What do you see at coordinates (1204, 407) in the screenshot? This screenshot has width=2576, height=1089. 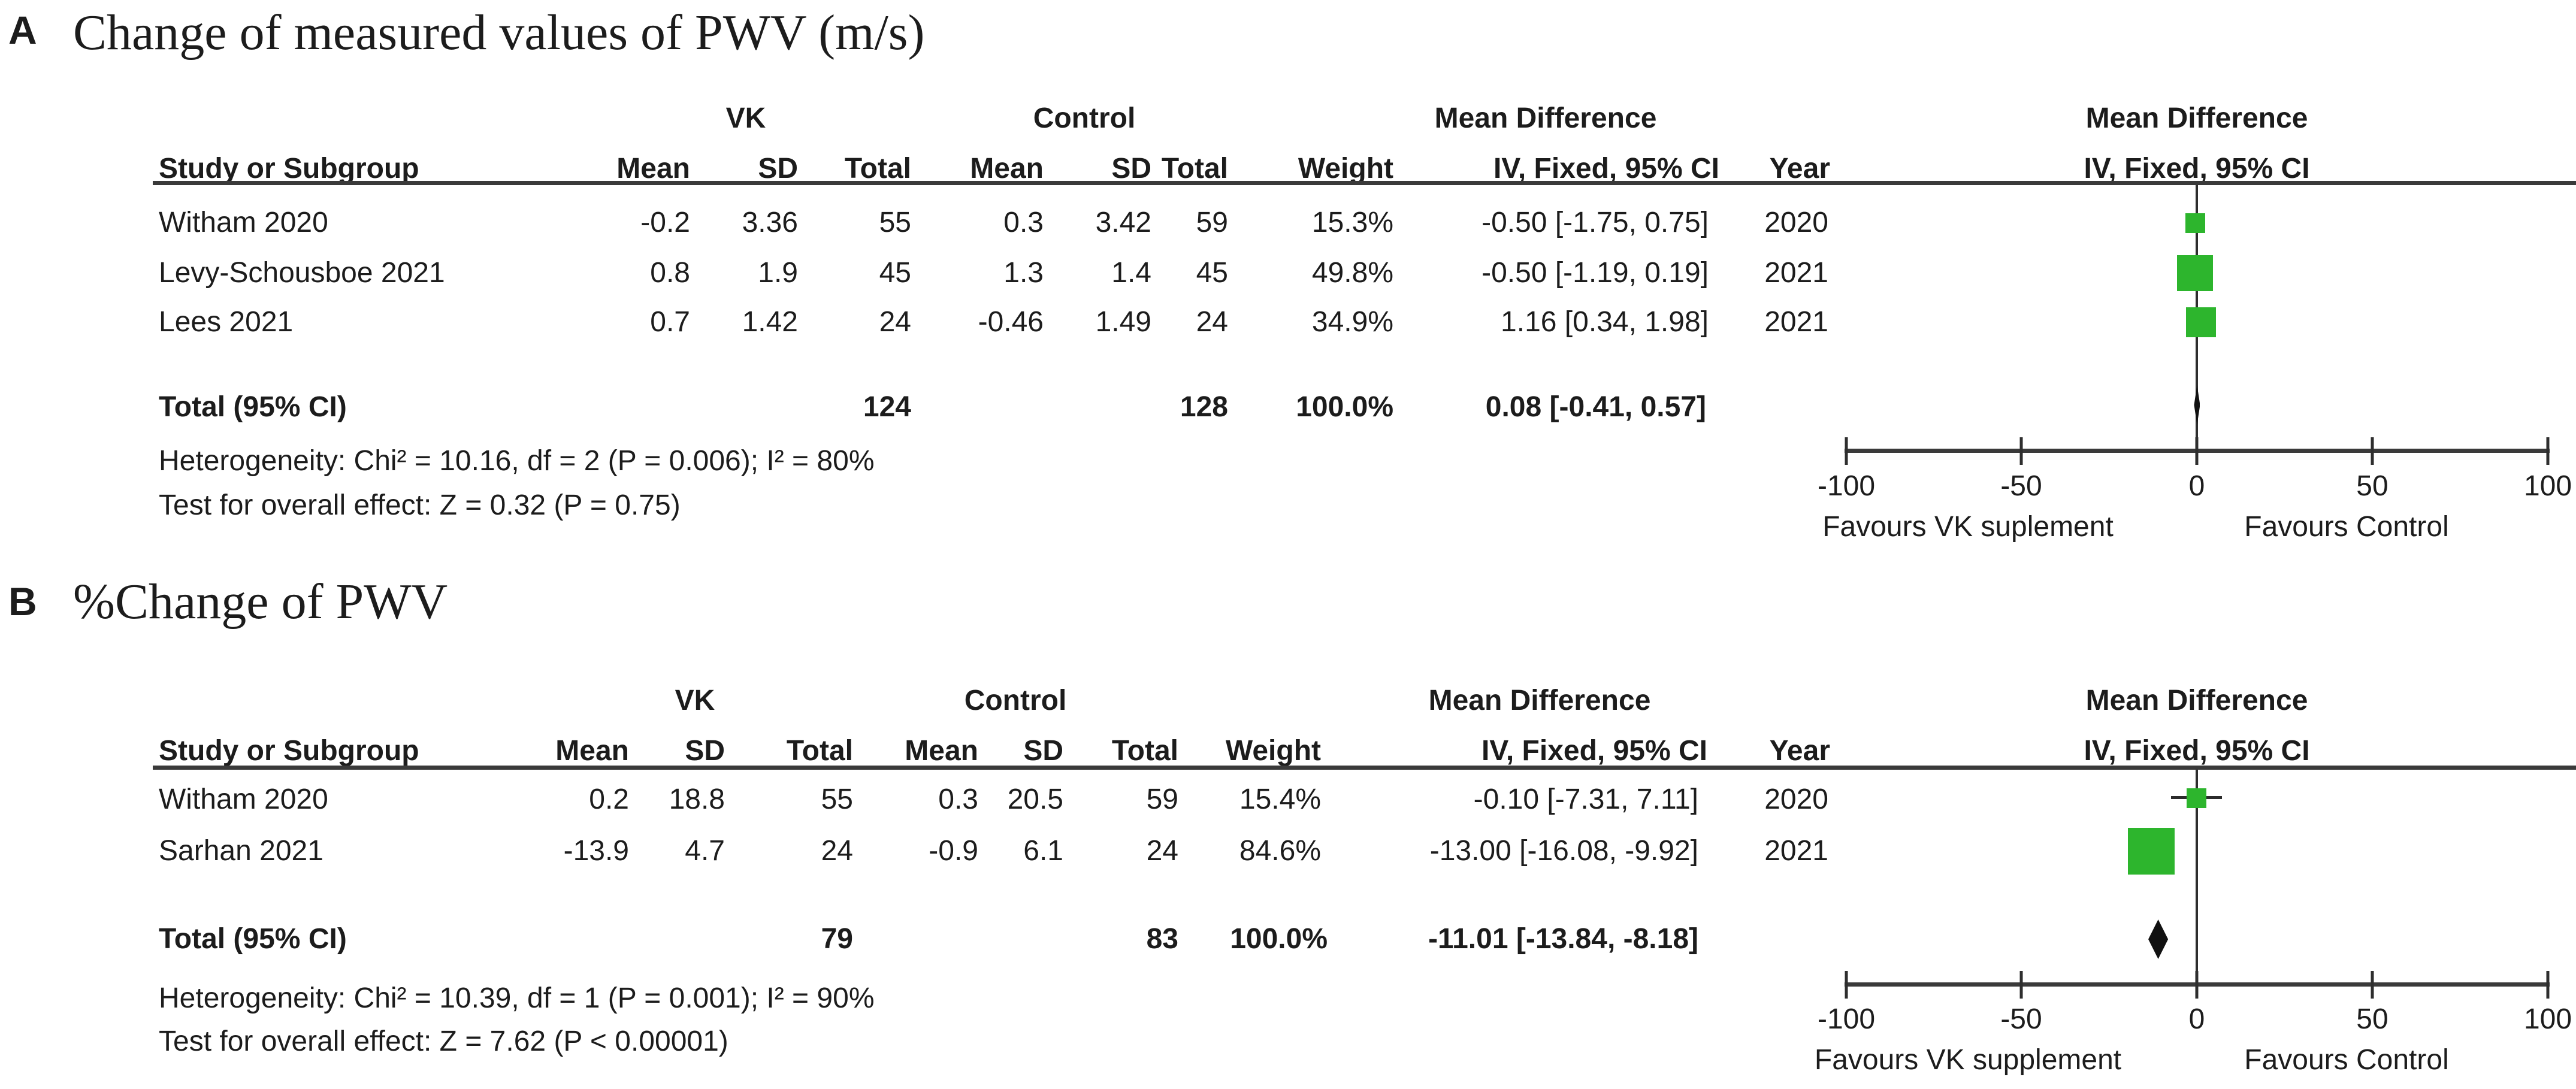 I see `total-ctrl-n: 128` at bounding box center [1204, 407].